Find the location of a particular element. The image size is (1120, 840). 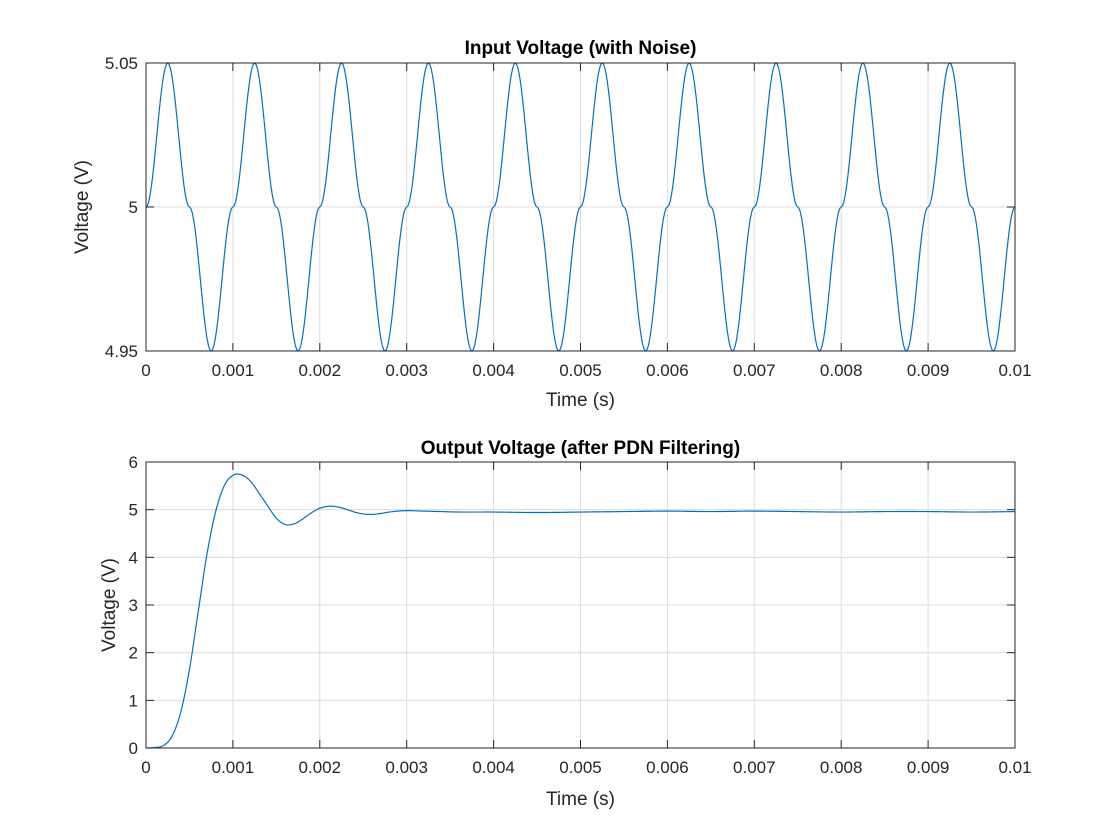

input-x-tick-label: 0.01 is located at coordinates (1014, 370).